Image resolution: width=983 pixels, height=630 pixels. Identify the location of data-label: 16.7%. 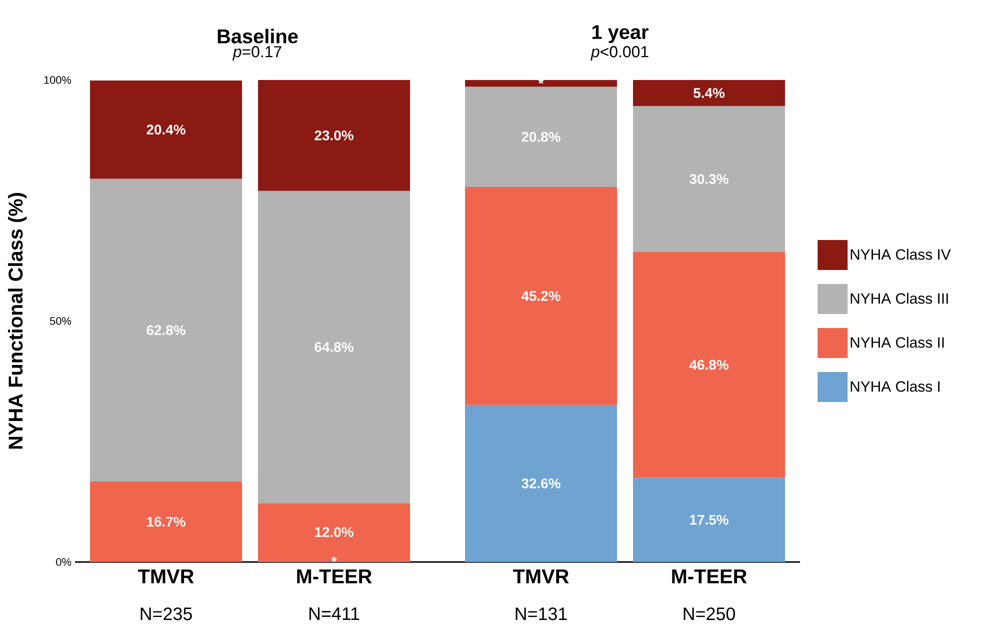
(166, 521).